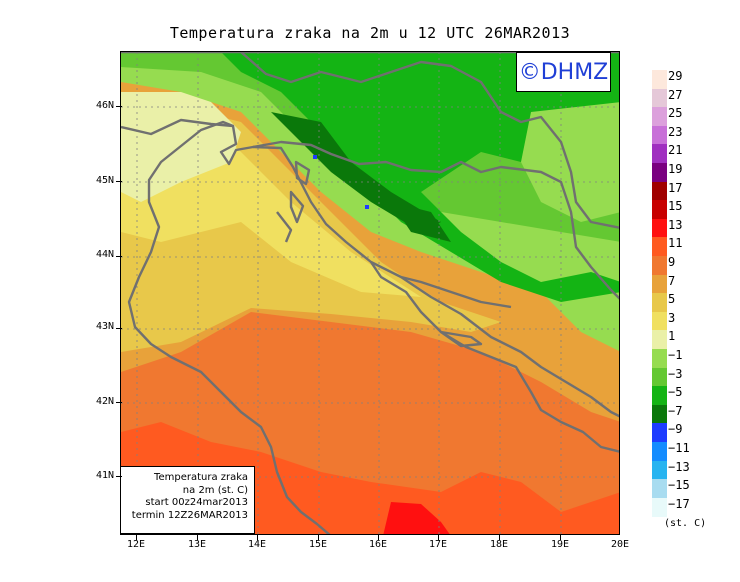 The image size is (740, 582). I want to click on legend-label: 5, so click(672, 299).